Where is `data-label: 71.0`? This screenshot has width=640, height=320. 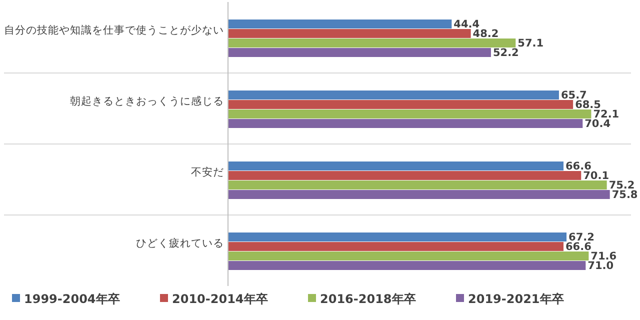
data-label: 71.0 is located at coordinates (601, 266).